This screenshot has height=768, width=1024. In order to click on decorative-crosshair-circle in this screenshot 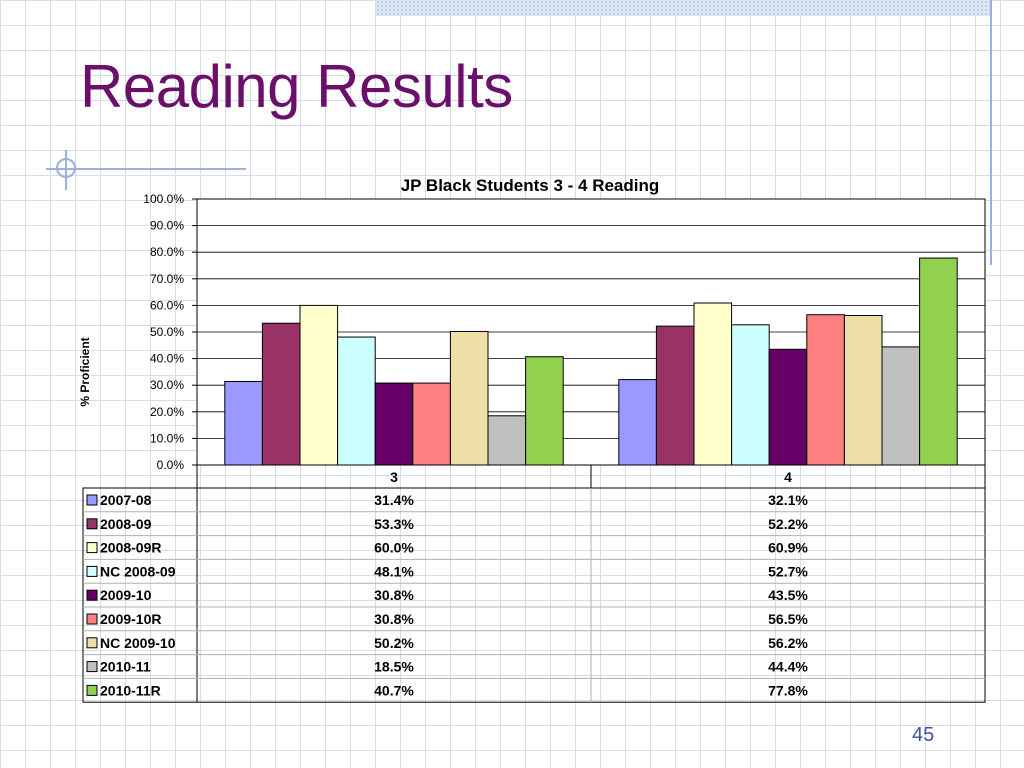, I will do `click(66, 168)`.